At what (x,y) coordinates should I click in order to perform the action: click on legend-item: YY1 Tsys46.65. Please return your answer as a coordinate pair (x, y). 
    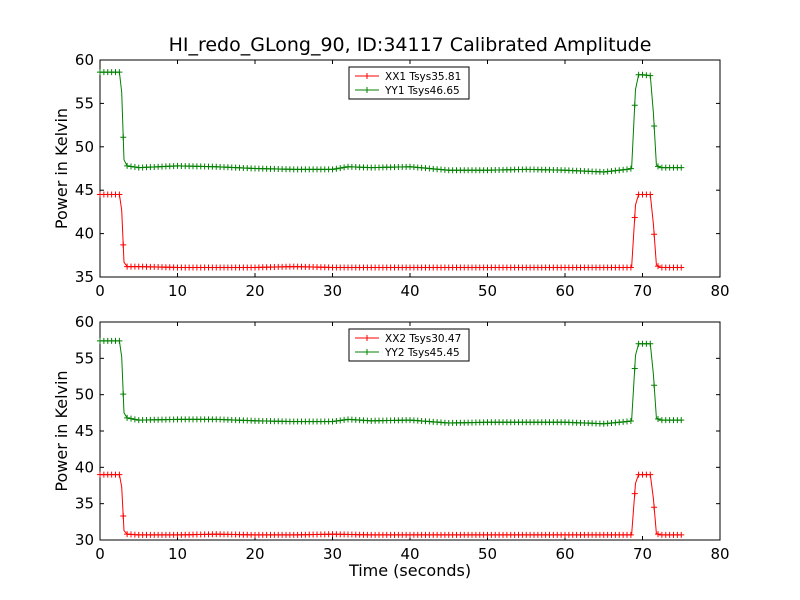
    Looking at the image, I should click on (407, 91).